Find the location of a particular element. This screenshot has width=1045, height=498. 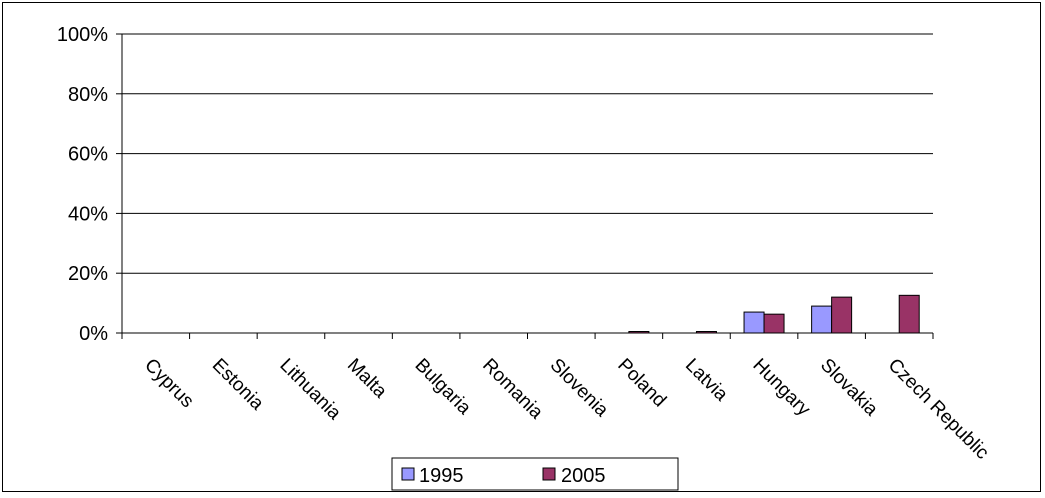

bar-1995-hungary is located at coordinates (754, 322).